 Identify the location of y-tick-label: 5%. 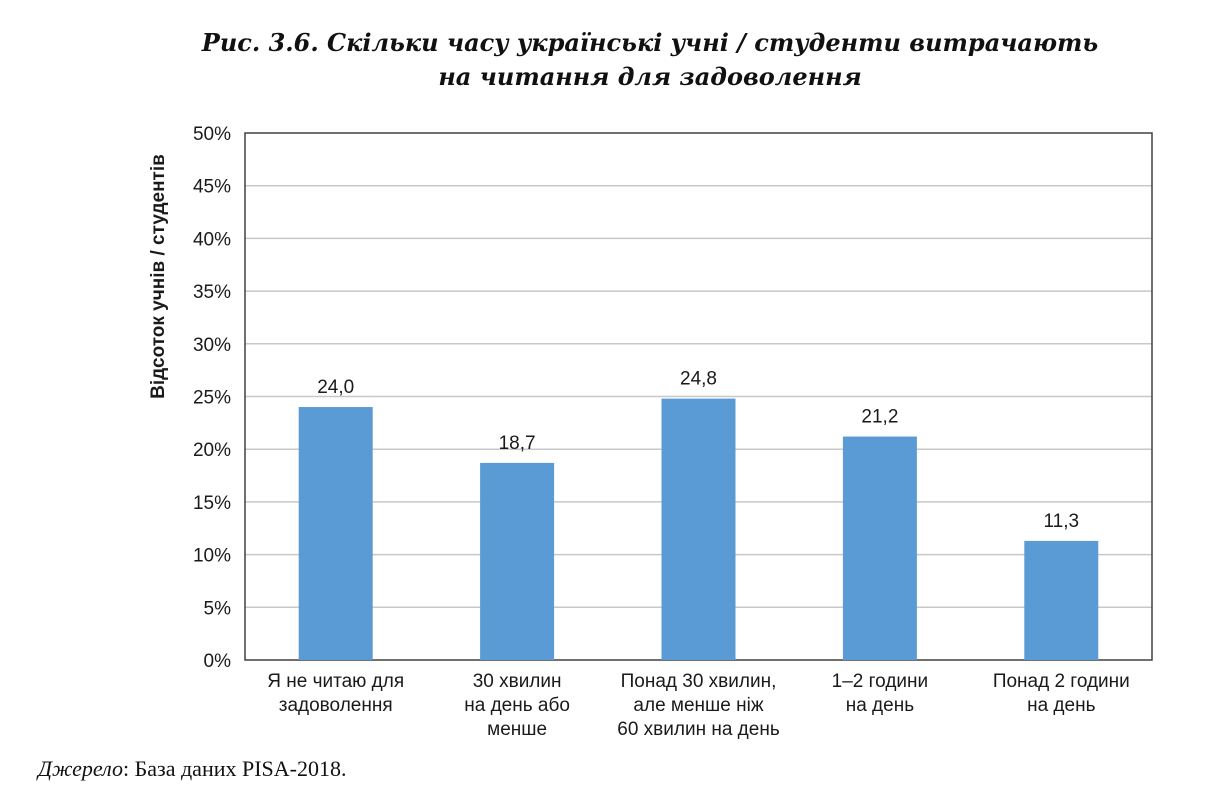
(218, 608).